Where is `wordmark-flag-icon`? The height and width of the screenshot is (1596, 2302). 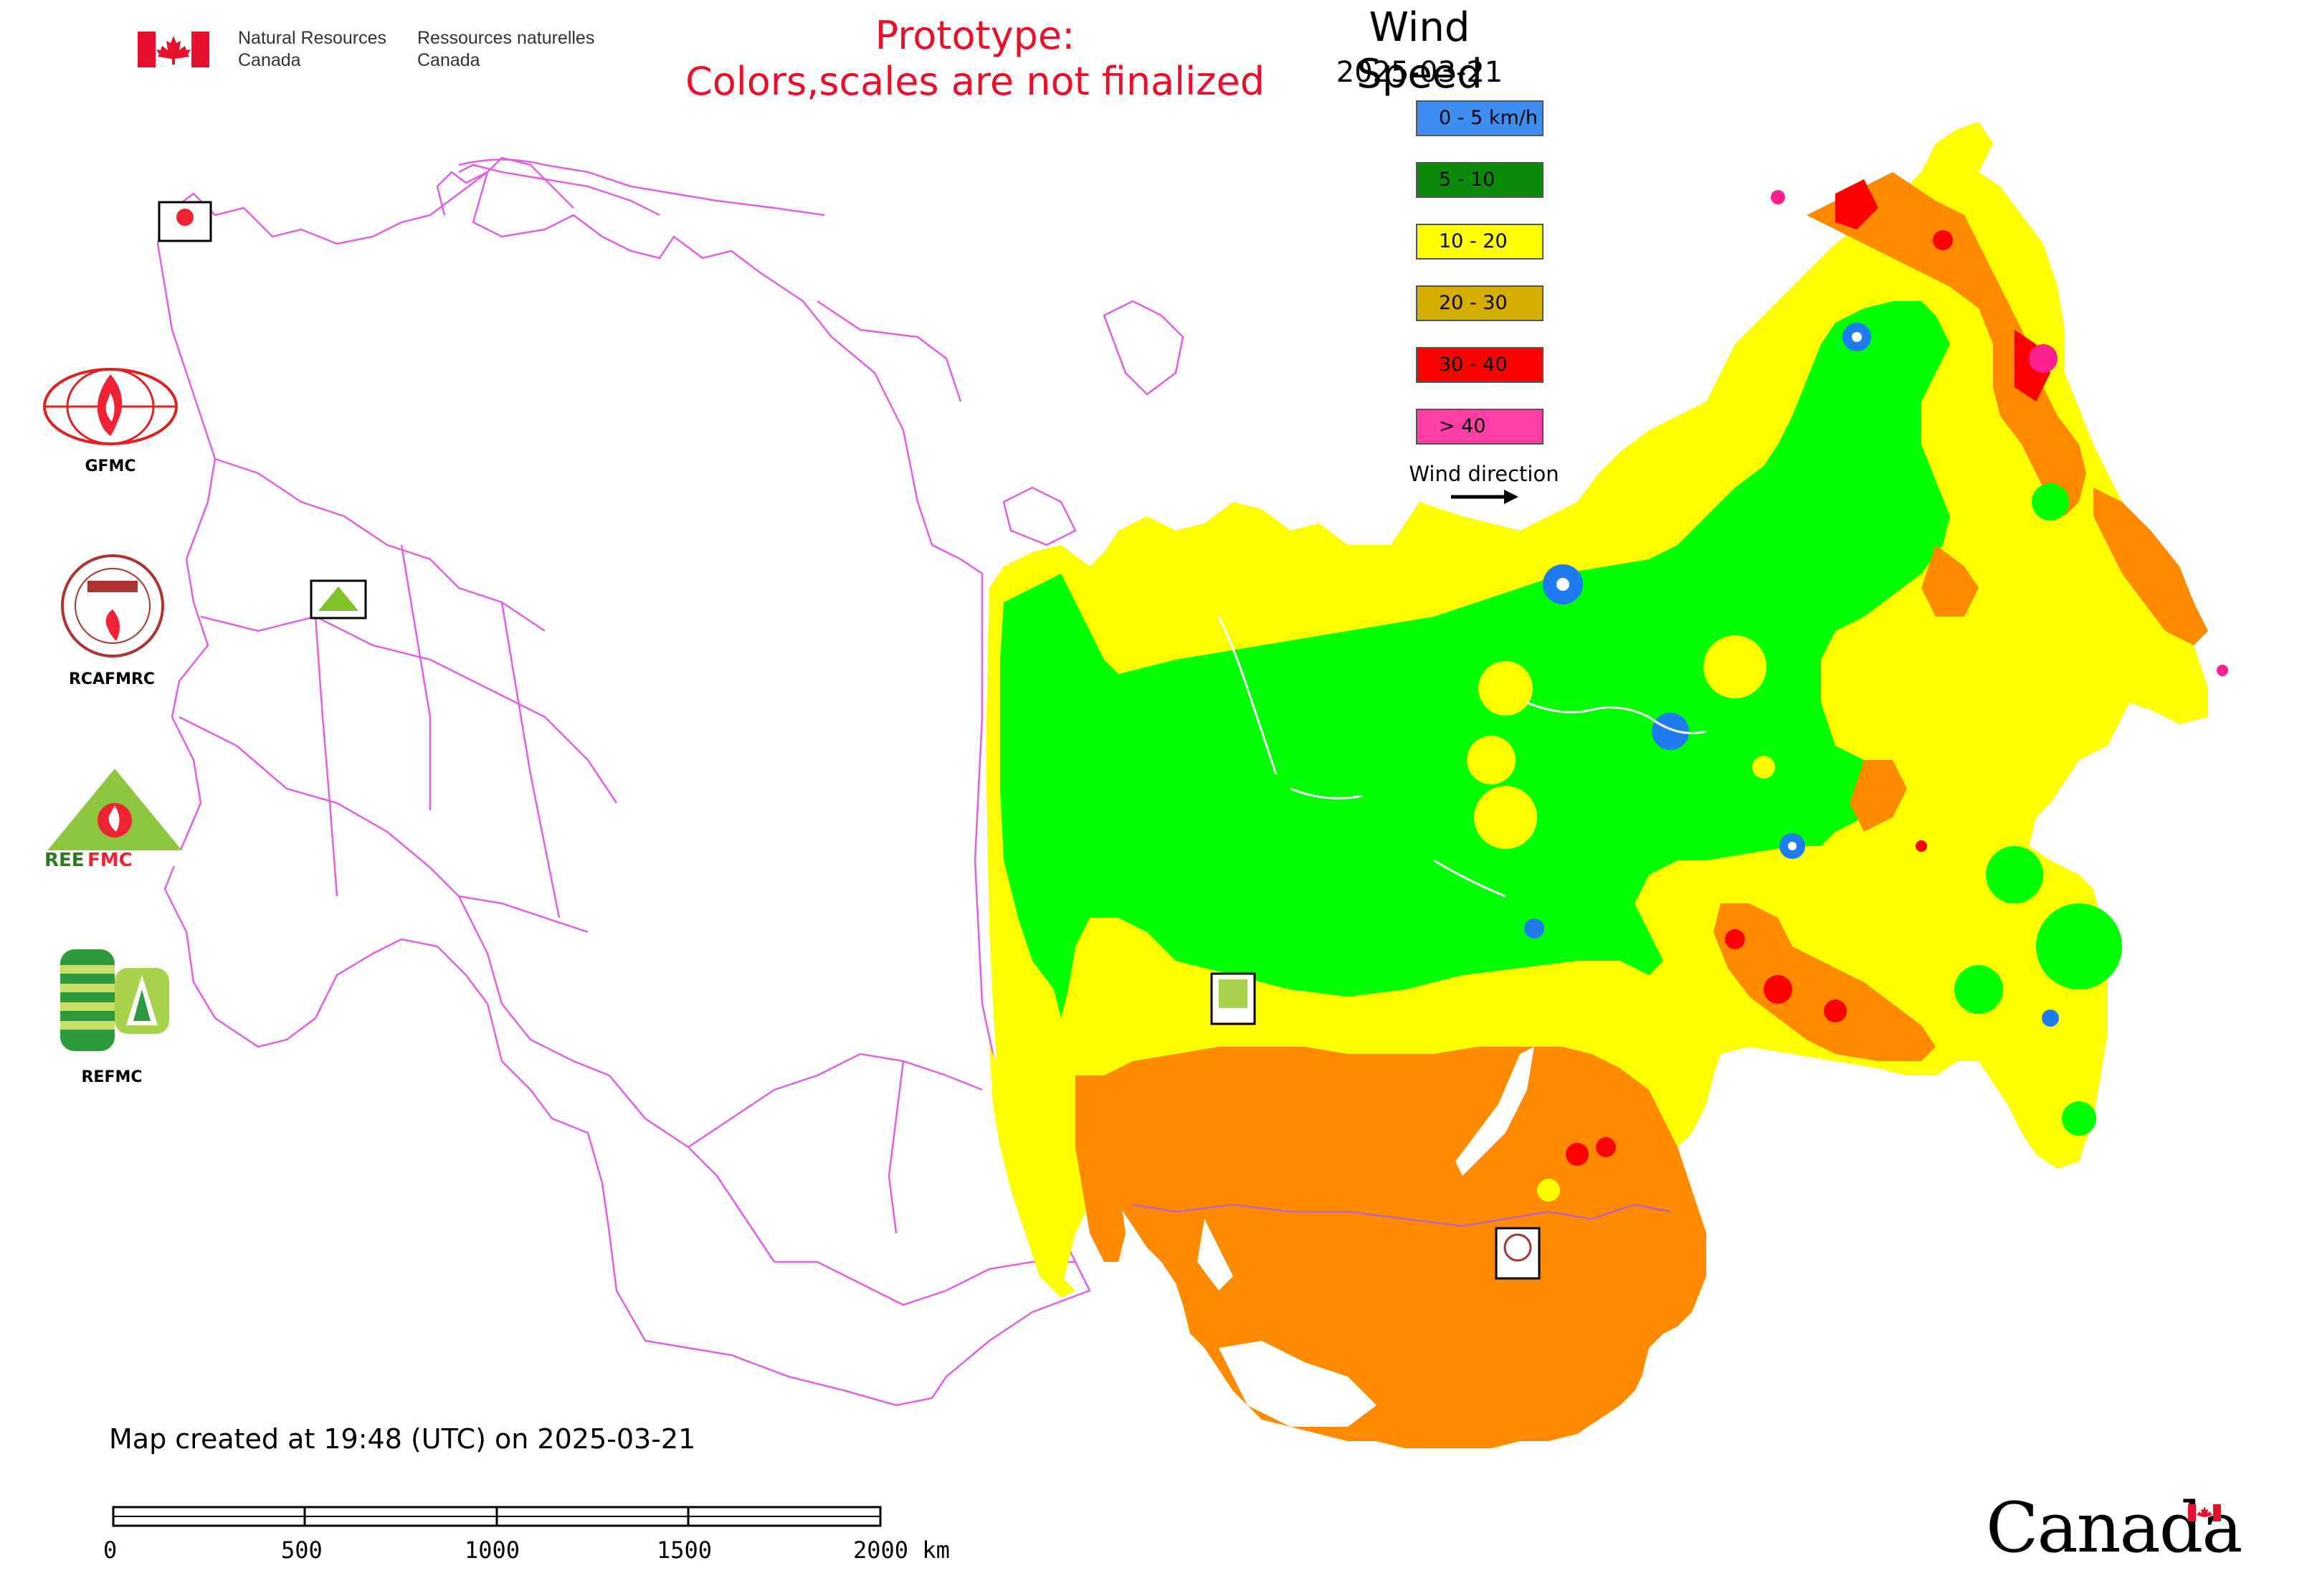 wordmark-flag-icon is located at coordinates (2205, 1512).